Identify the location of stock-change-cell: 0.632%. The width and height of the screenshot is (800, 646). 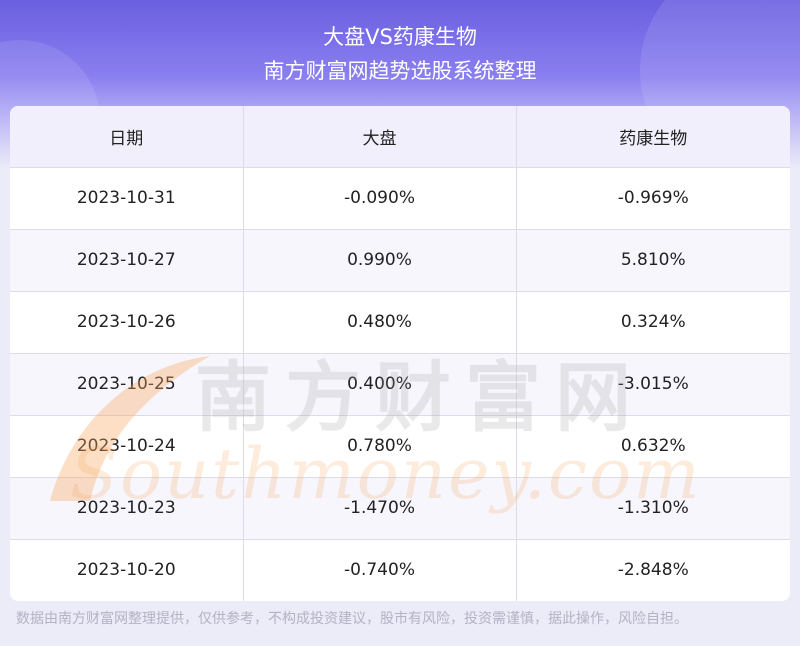
(653, 446).